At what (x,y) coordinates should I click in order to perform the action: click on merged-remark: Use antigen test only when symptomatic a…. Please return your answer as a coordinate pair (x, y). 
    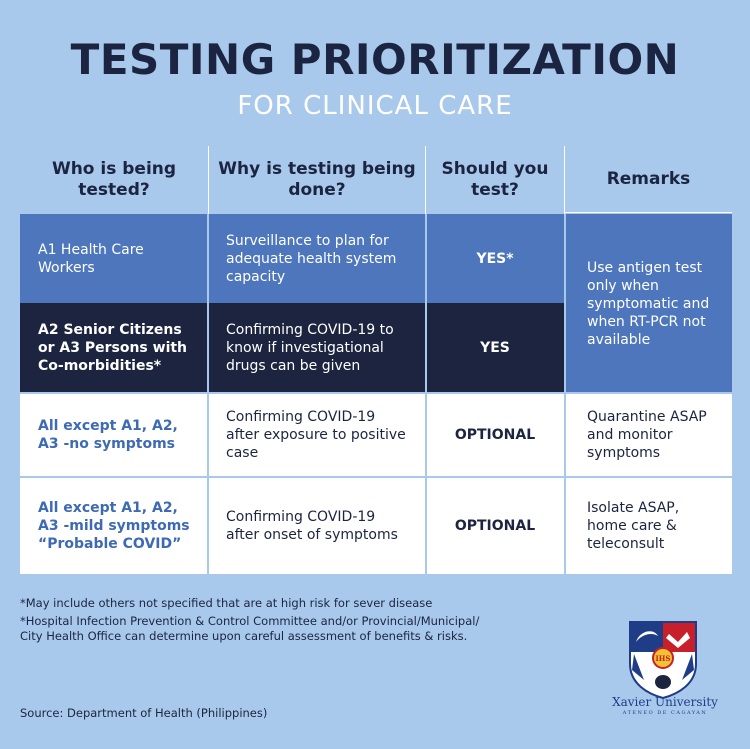
    Looking at the image, I should click on (648, 303).